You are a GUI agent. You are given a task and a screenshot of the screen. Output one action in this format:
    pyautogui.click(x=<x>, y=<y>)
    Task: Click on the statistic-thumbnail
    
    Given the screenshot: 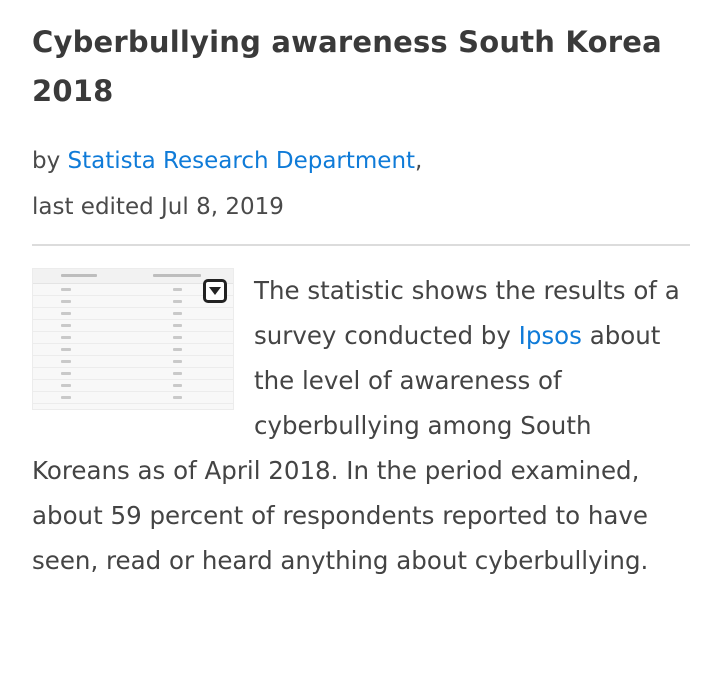 What is the action you would take?
    pyautogui.click(x=133, y=339)
    